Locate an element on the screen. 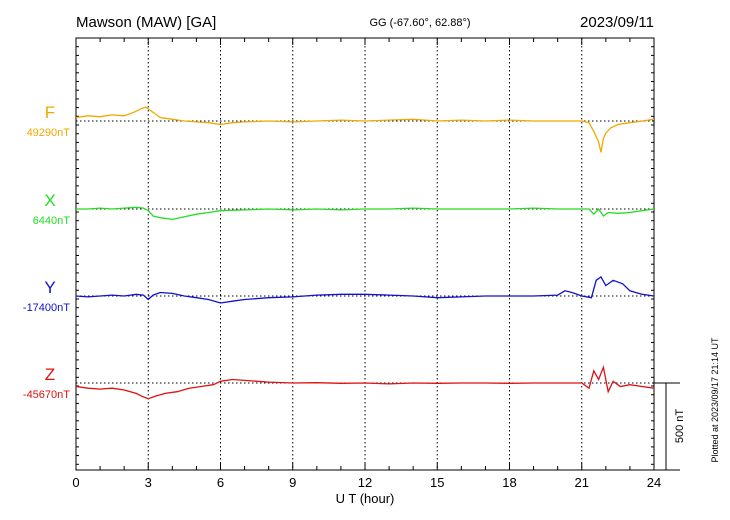 The height and width of the screenshot is (520, 730). series-z-baseline-label: -45670nT is located at coordinates (46, 395).